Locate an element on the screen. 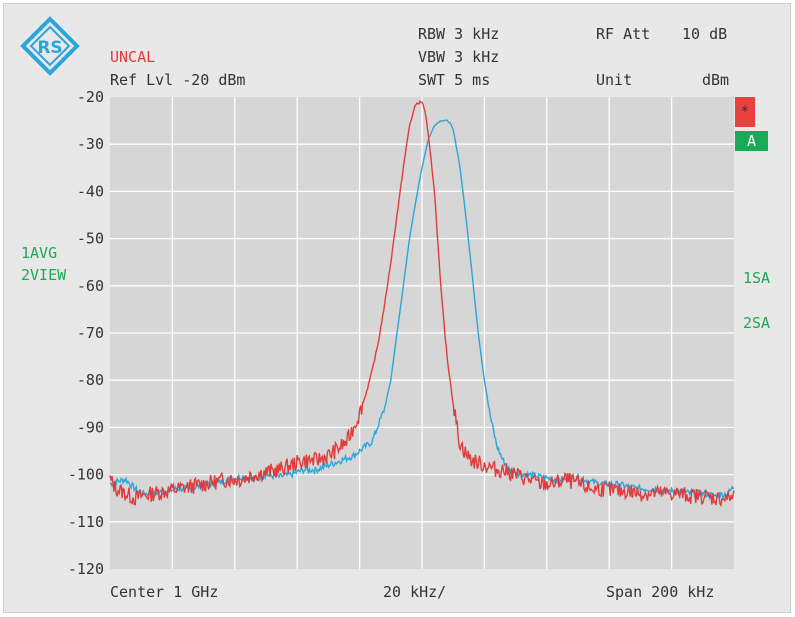 The image size is (795, 617). unit-value: dBm is located at coordinates (716, 80).